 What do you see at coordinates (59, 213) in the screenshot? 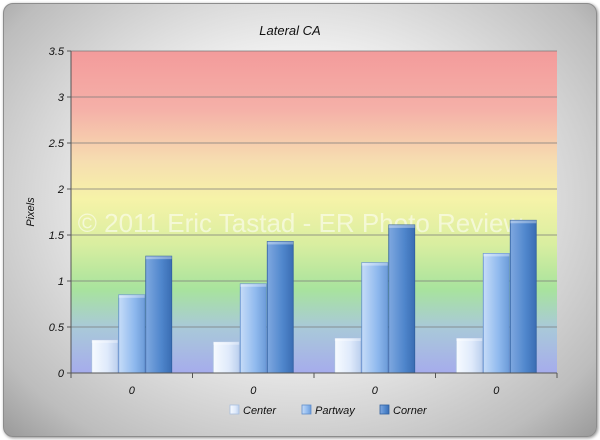
I see `y-axis-ticks: 0 0.5 1 1.5 2 2.5 3 3.5` at bounding box center [59, 213].